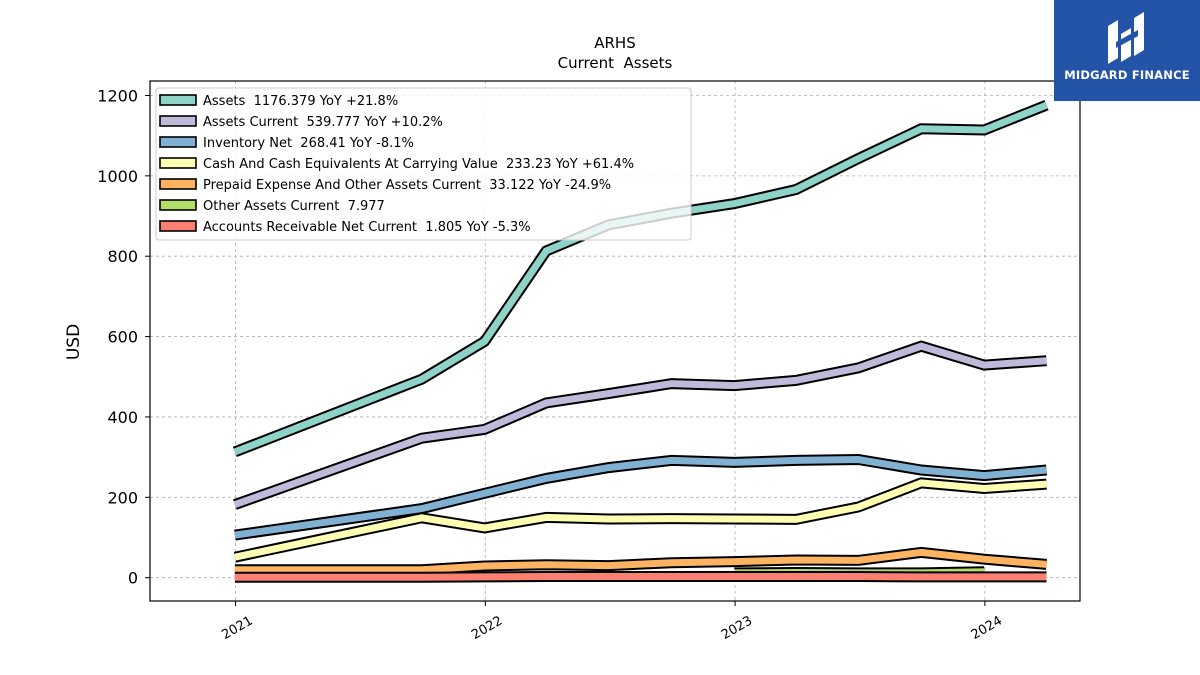 This screenshot has height=675, width=1200. What do you see at coordinates (987, 628) in the screenshot?
I see `x-tick-label: 2024` at bounding box center [987, 628].